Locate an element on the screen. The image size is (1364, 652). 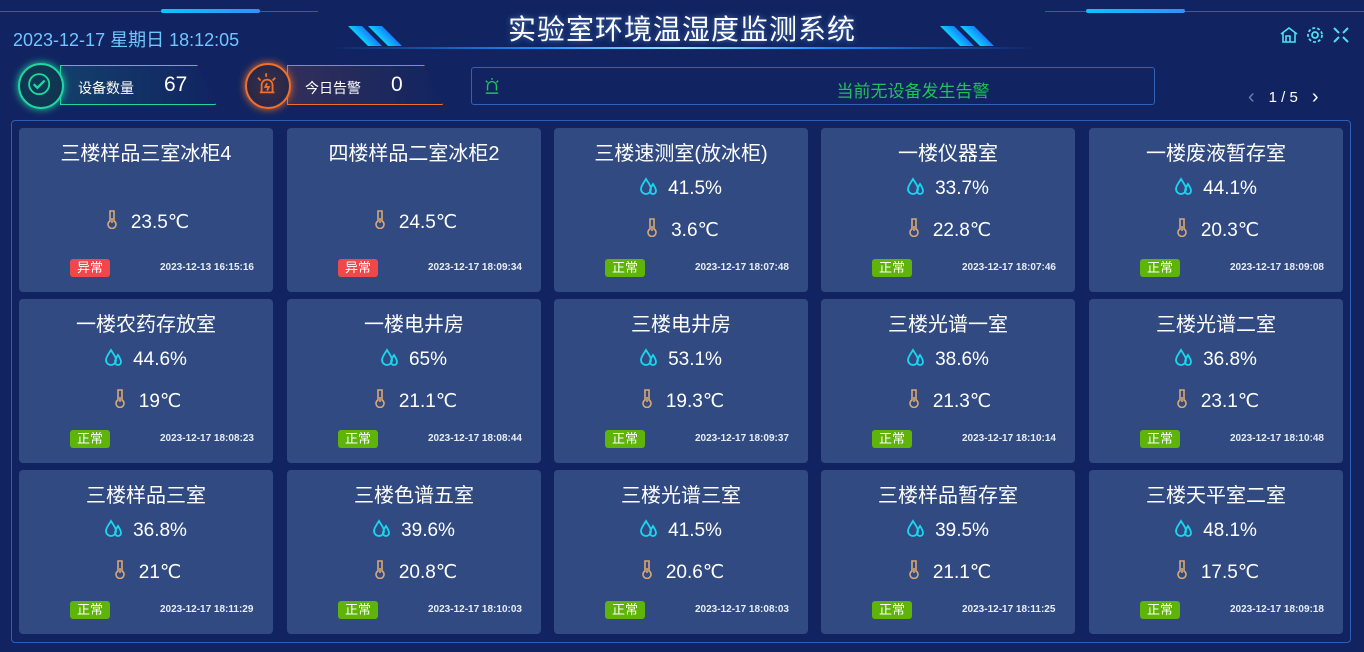
device-name: 三楼光谱一室 is located at coordinates (948, 325).